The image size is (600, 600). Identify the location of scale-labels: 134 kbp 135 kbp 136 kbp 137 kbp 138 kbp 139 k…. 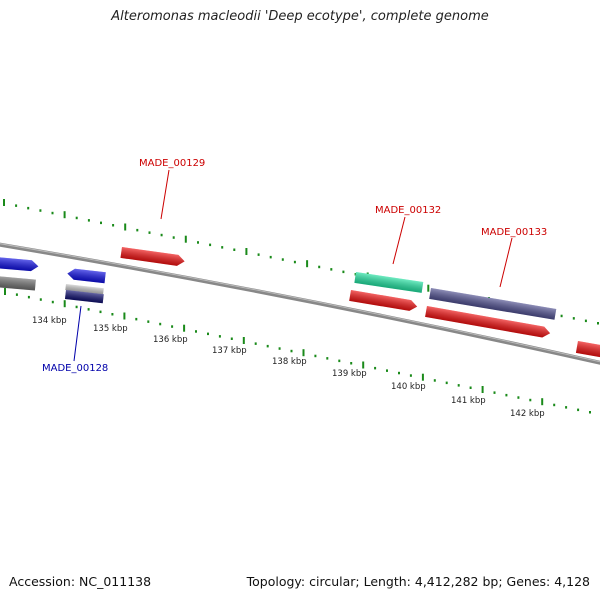
(288, 367).